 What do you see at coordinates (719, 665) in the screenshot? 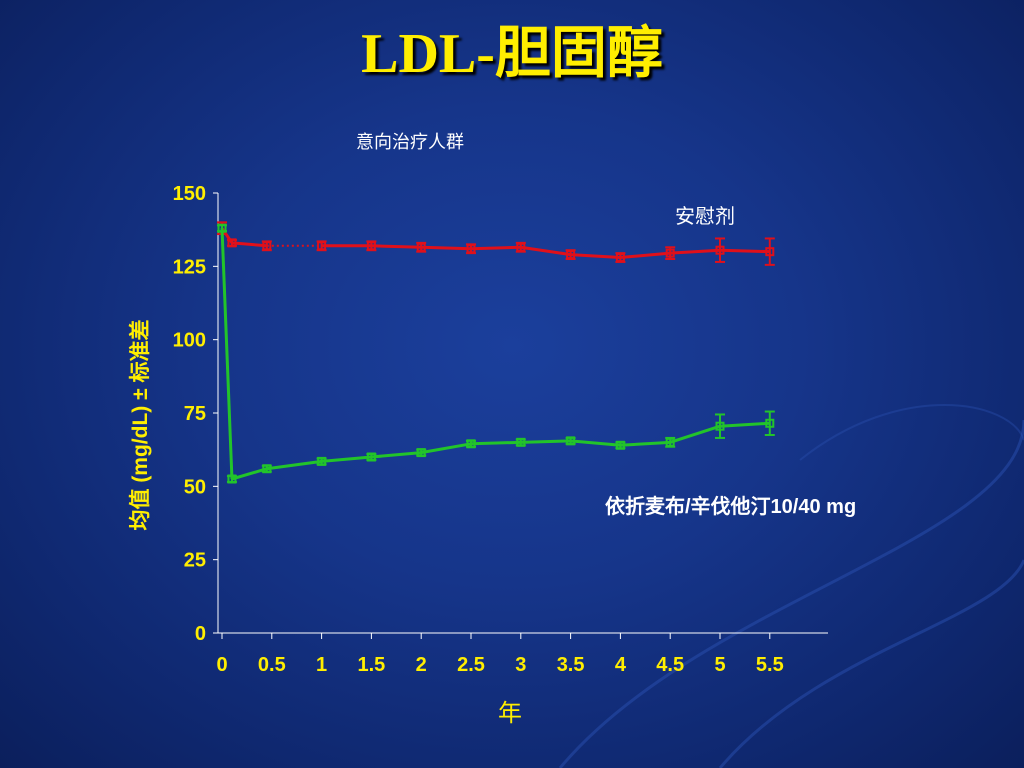
I see `x-tick-label: 5` at bounding box center [719, 665].